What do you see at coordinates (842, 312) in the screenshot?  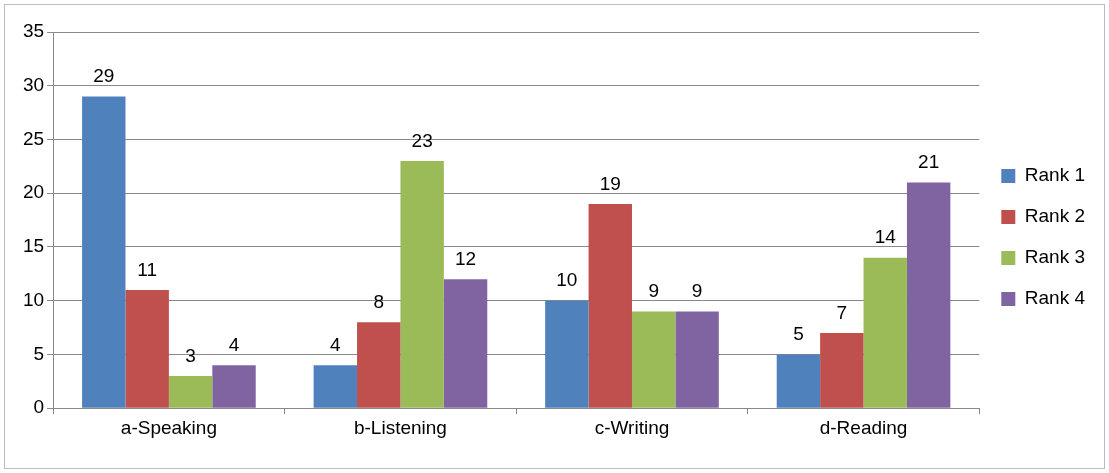 I see `data-label: 7` at bounding box center [842, 312].